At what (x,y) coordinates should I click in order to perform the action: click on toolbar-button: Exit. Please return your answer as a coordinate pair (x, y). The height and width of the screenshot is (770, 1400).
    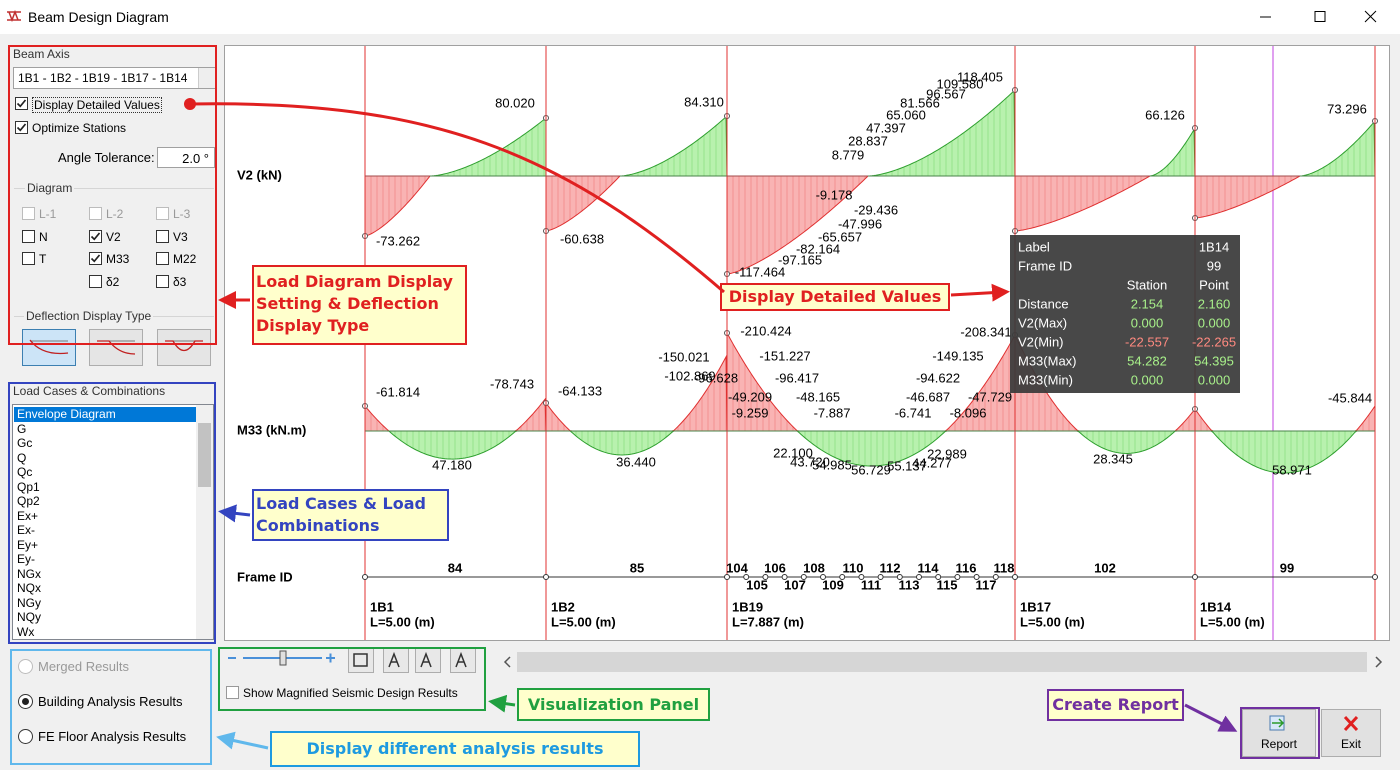
    Looking at the image, I should click on (1351, 733).